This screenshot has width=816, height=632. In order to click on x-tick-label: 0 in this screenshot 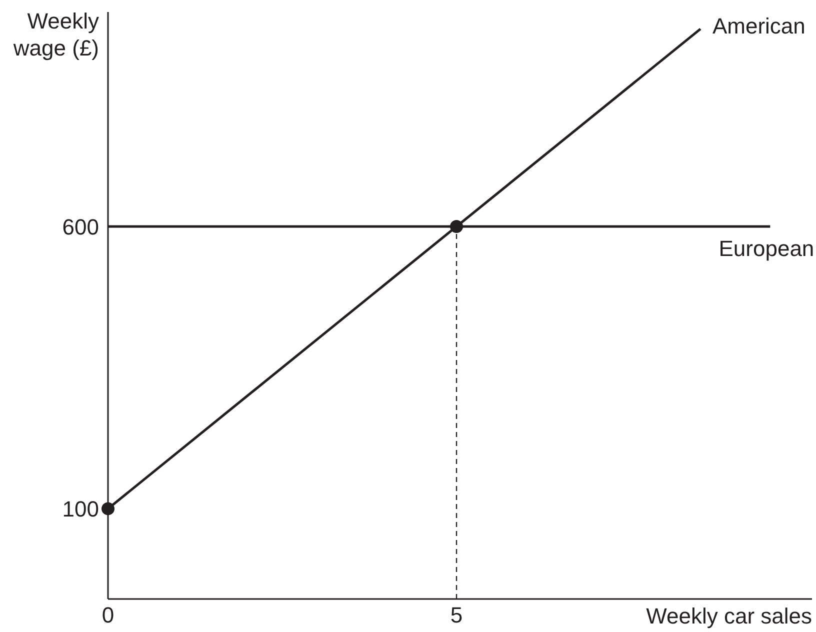, I will do `click(108, 615)`.